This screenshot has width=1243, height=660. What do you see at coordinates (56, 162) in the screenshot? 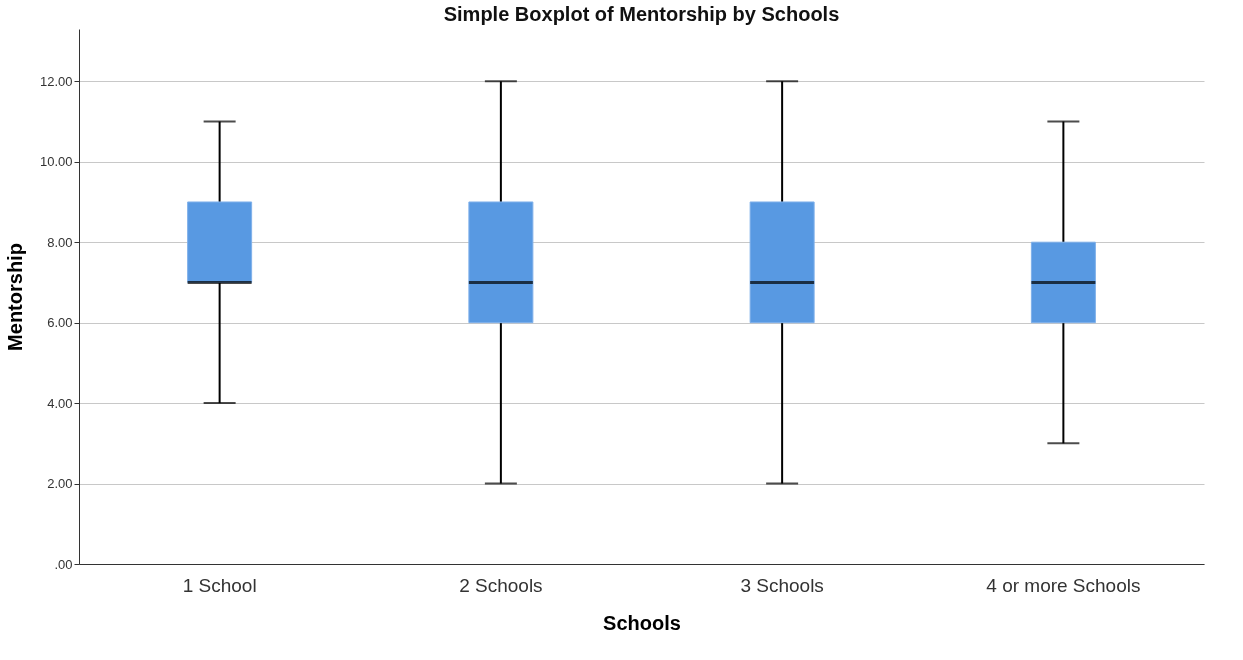
I see `y-tick-label: 10.00` at bounding box center [56, 162].